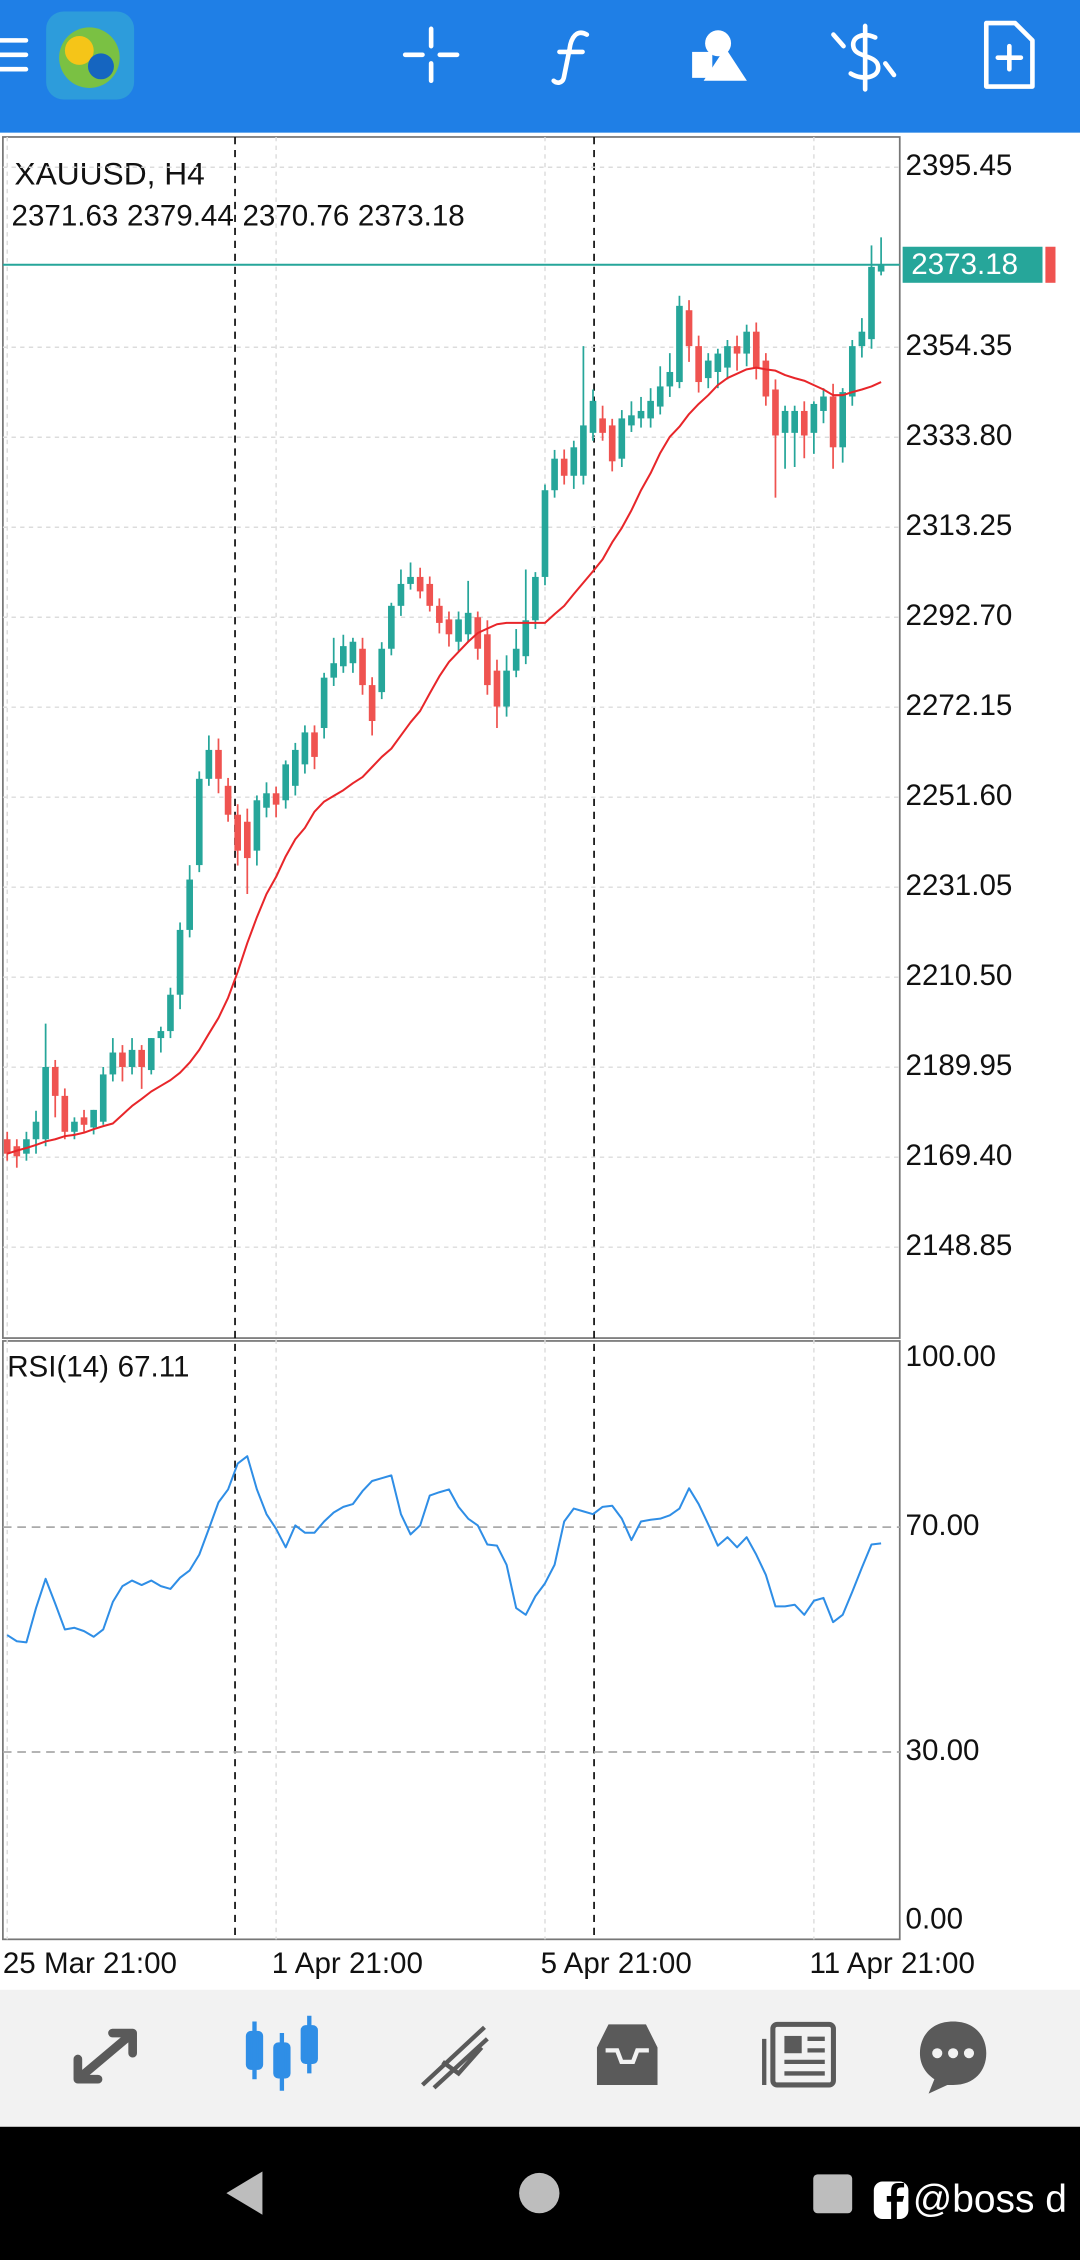 The image size is (1080, 2260). What do you see at coordinates (959, 975) in the screenshot?
I see `y-tick-label: 2210.50` at bounding box center [959, 975].